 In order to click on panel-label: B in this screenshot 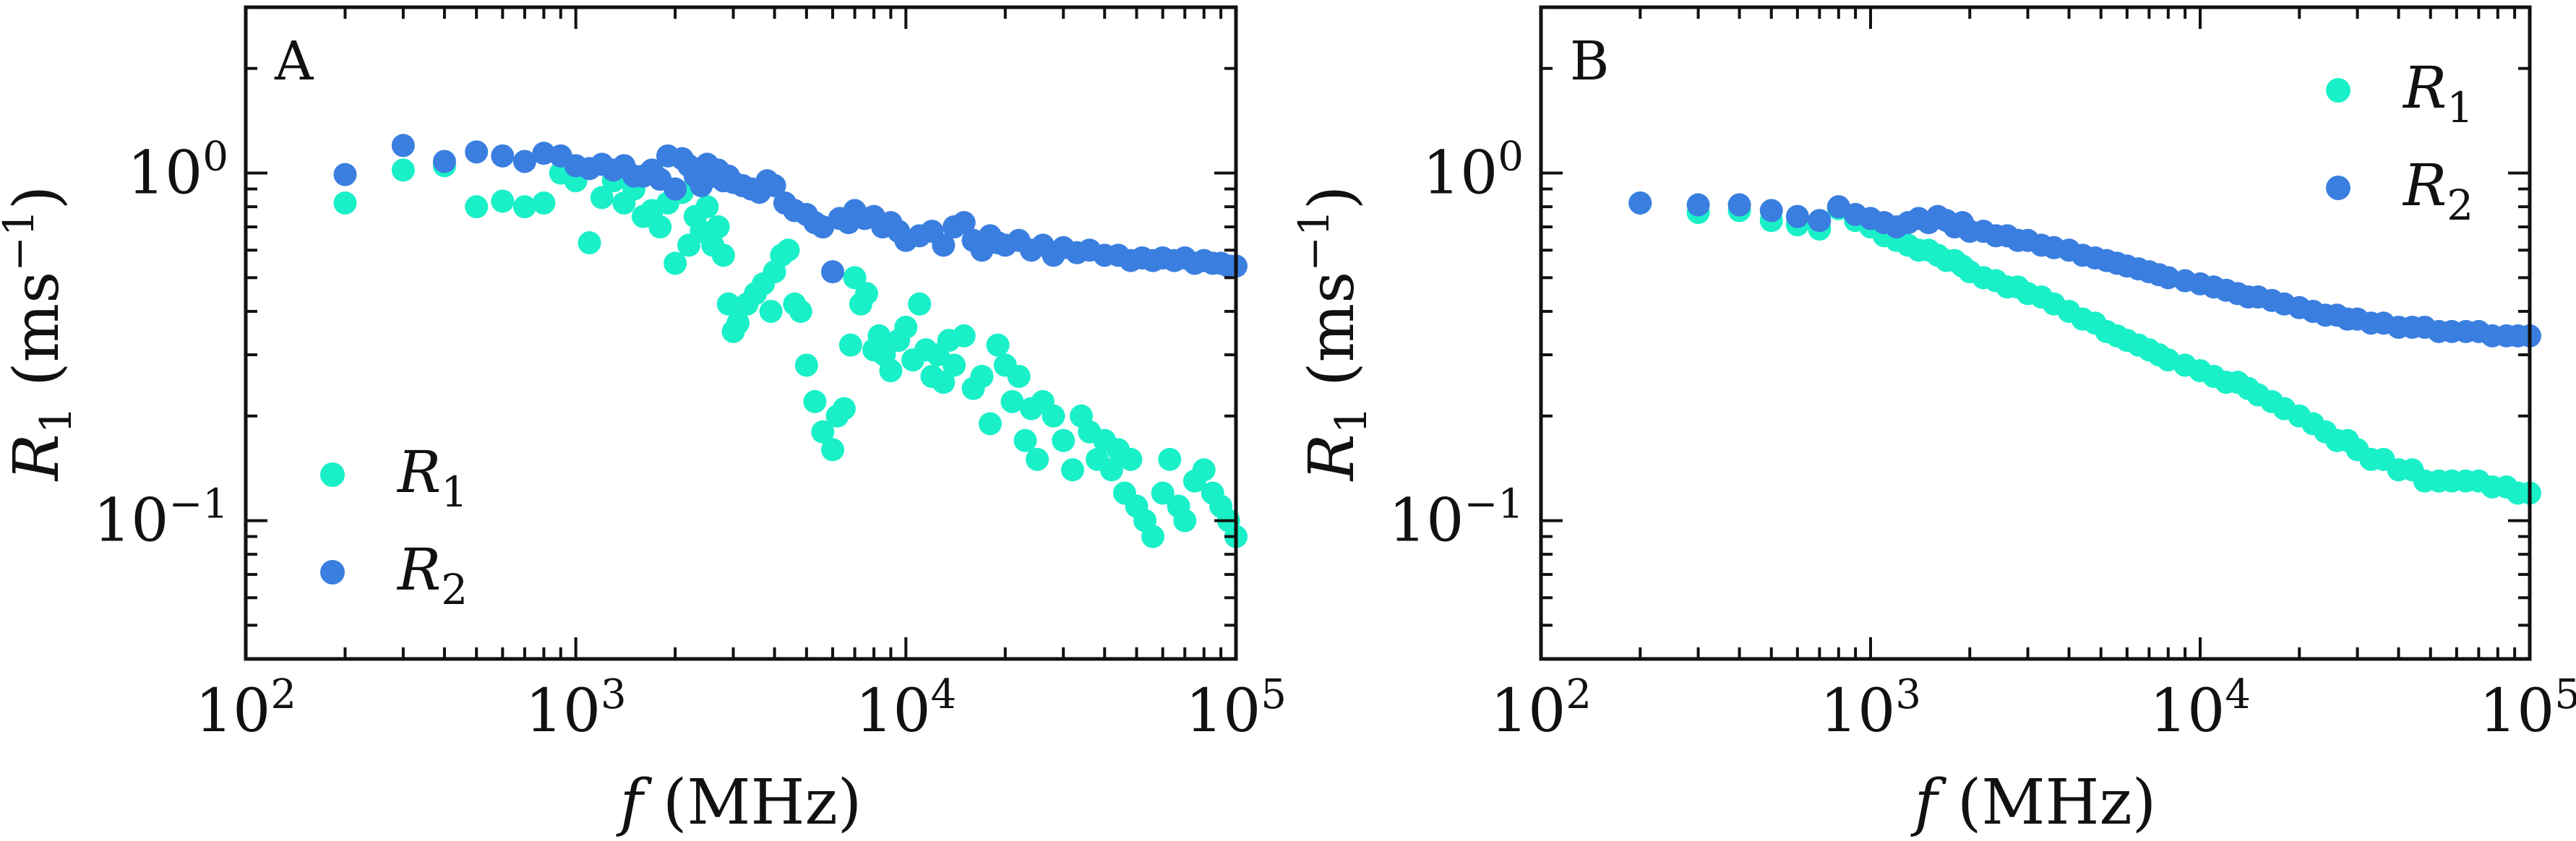, I will do `click(1589, 61)`.